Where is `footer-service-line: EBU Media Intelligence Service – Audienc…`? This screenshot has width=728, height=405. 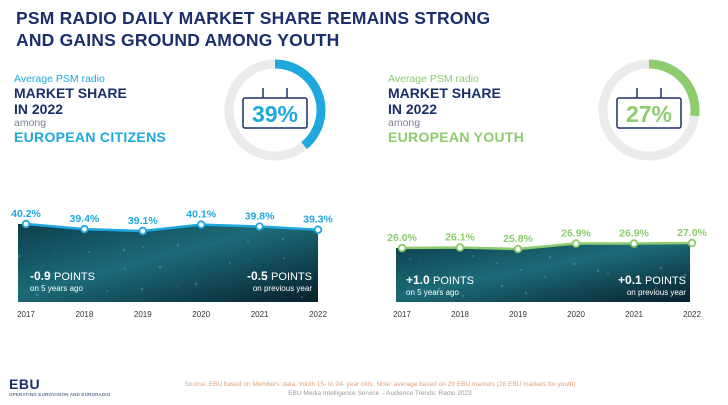
footer-service-line: EBU Media Intelligence Service – Audienc… is located at coordinates (380, 393).